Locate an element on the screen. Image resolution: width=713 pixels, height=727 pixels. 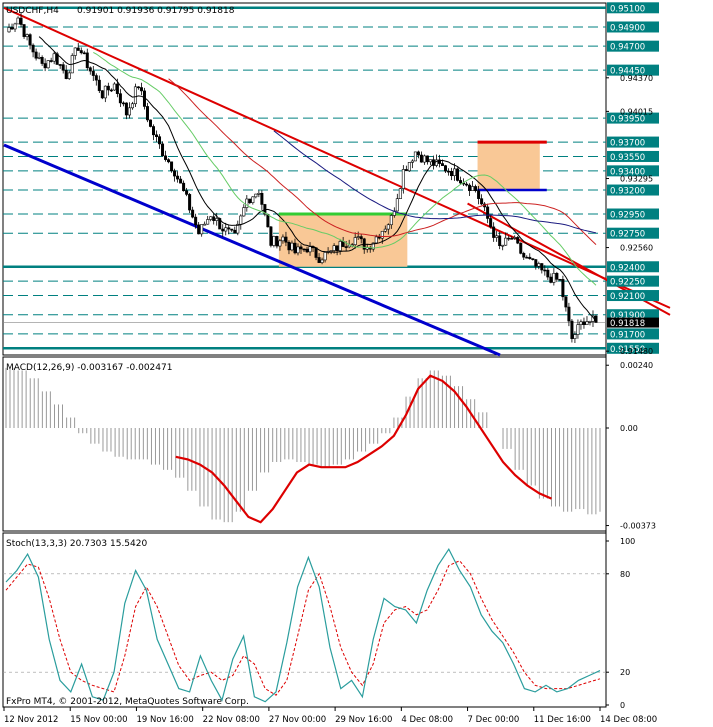
price-level-label: 0.93700 is located at coordinates (627, 144).